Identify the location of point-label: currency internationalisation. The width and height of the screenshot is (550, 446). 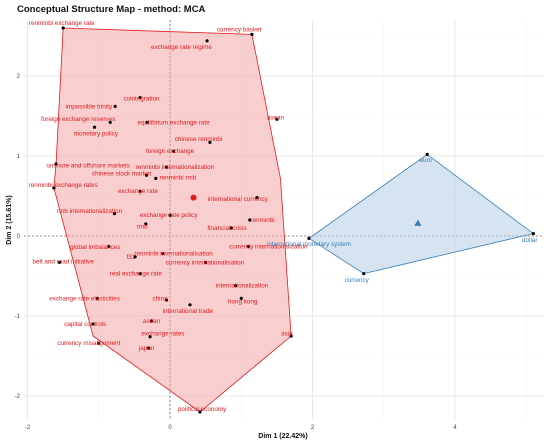
(205, 262).